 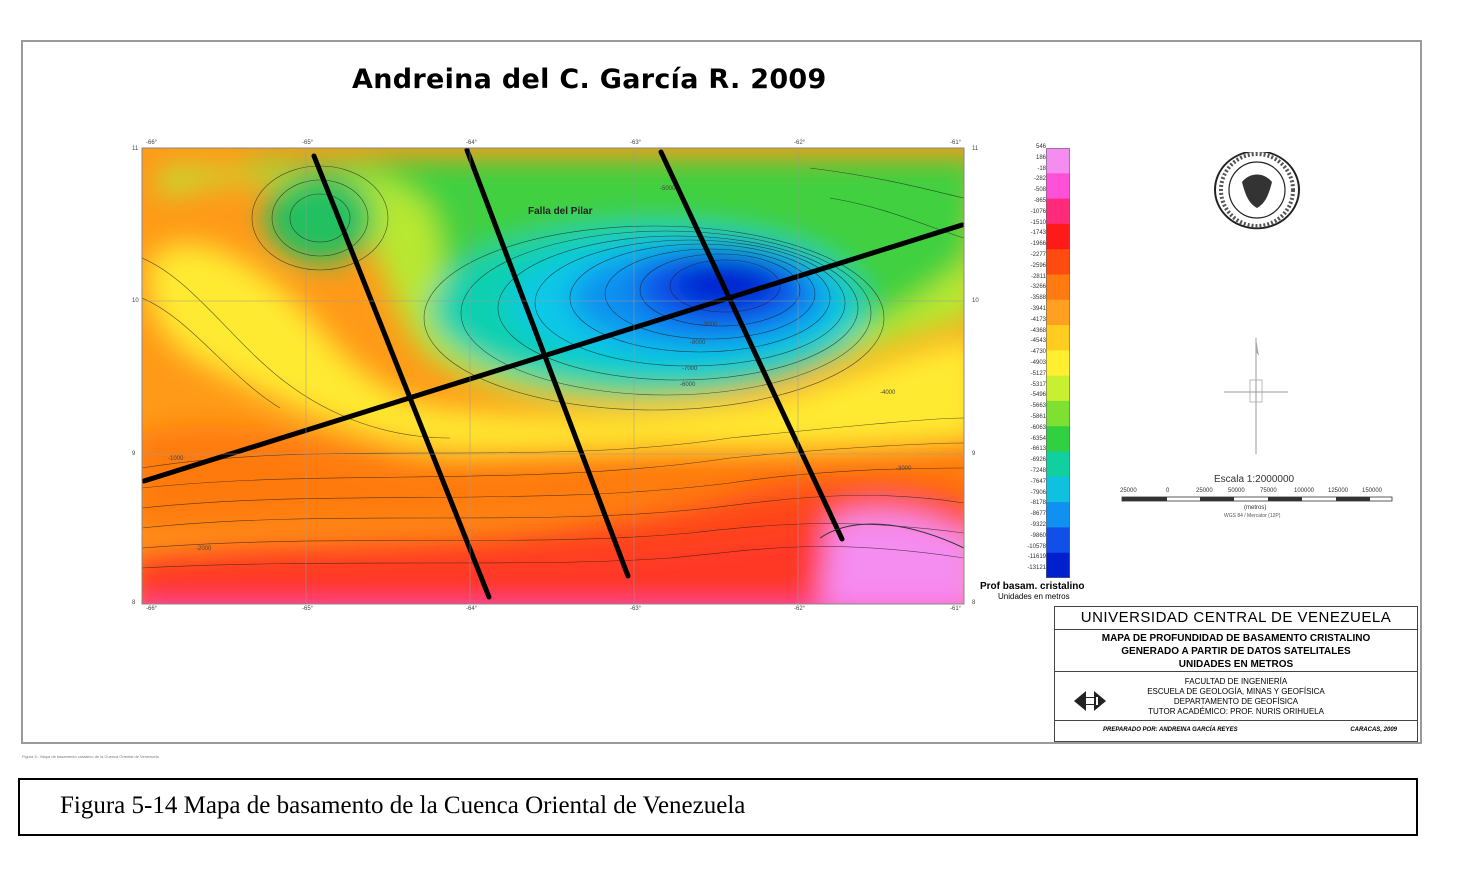 I want to click on colorbar-tick-label: -5317, so click(x=1038, y=384).